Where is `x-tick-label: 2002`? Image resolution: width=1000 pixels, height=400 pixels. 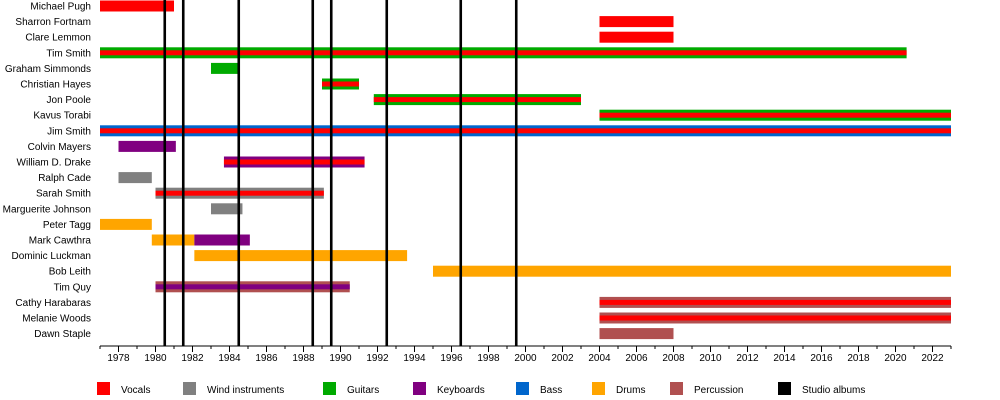
x-tick-label: 2002 is located at coordinates (562, 358).